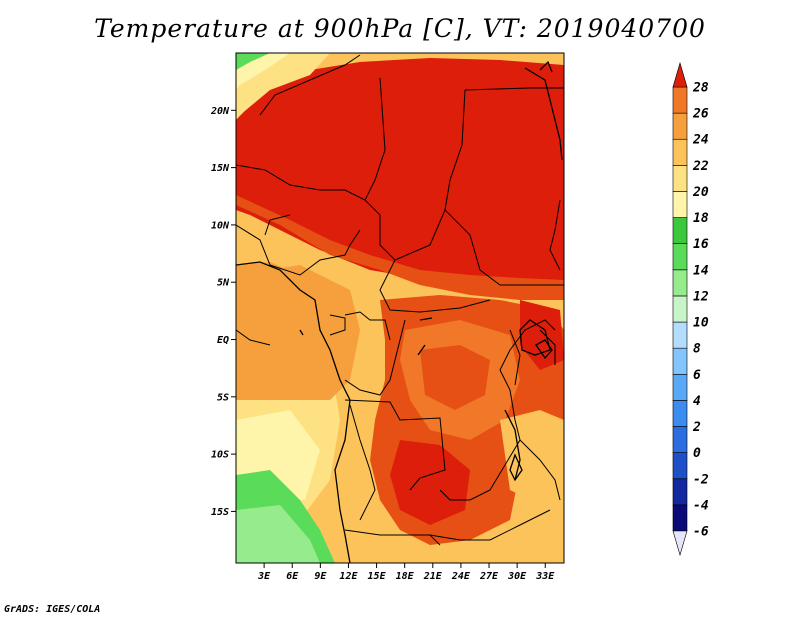  I want to click on lon-tick-label: 27E, so click(489, 576).